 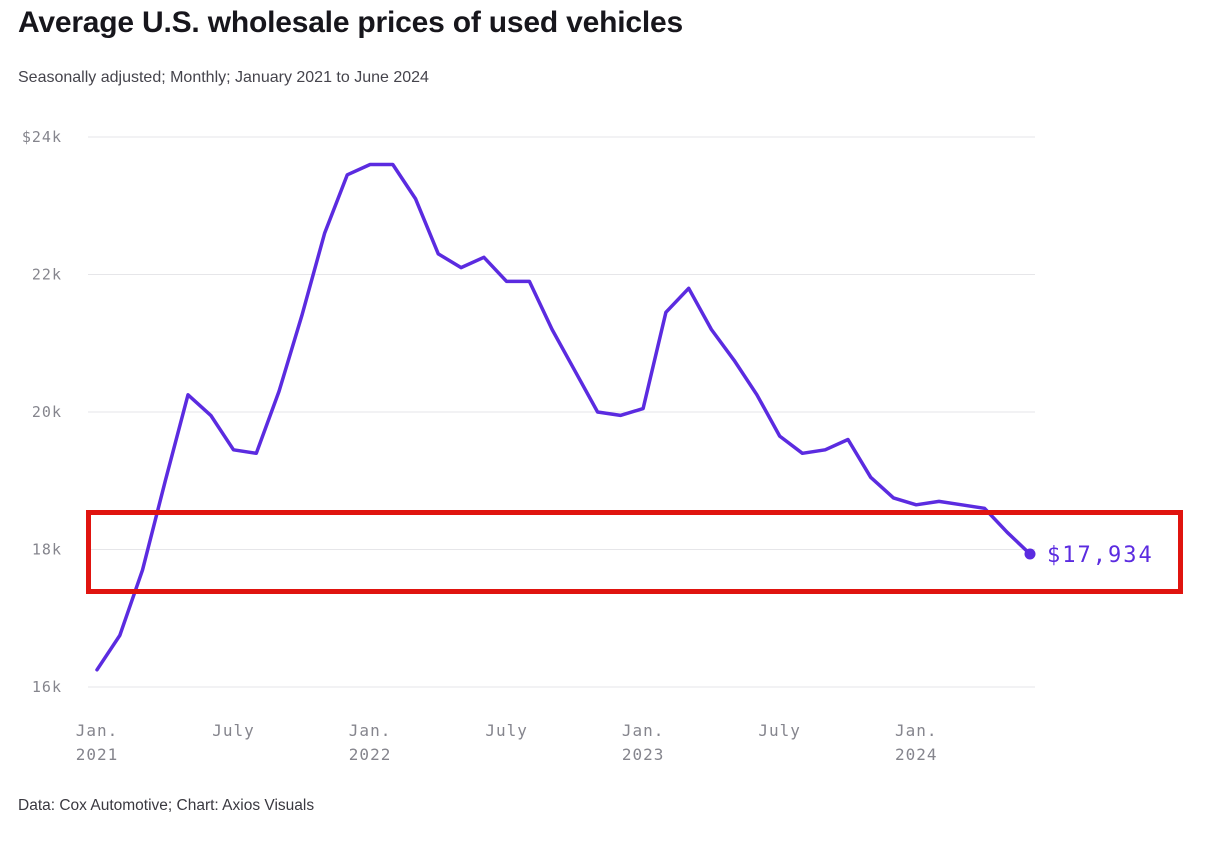 I want to click on y-axis-tick-label: 16k, so click(x=47, y=687).